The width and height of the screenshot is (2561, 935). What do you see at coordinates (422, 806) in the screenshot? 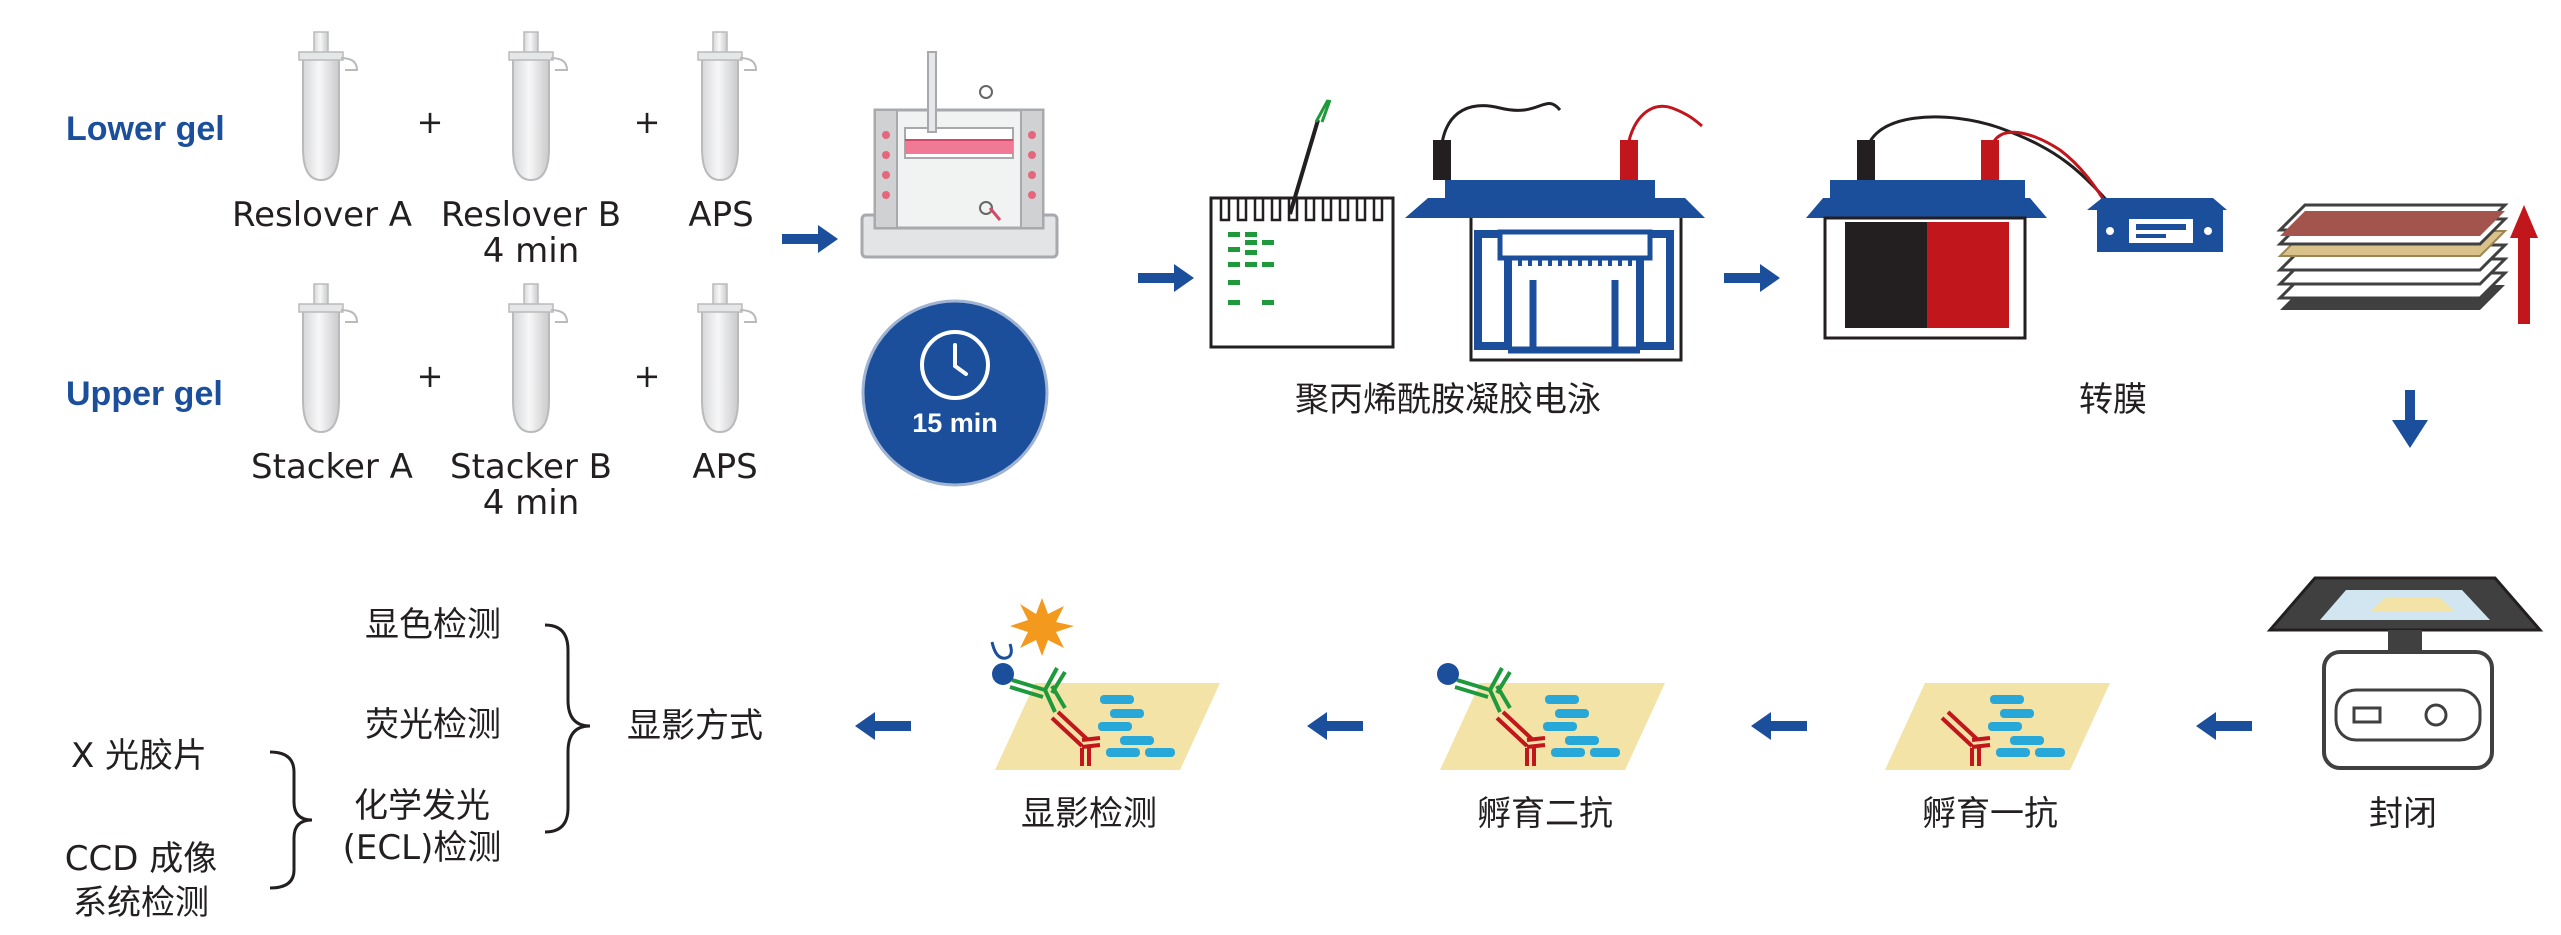
I see `method-ecl-line1: 化学发光` at bounding box center [422, 806].